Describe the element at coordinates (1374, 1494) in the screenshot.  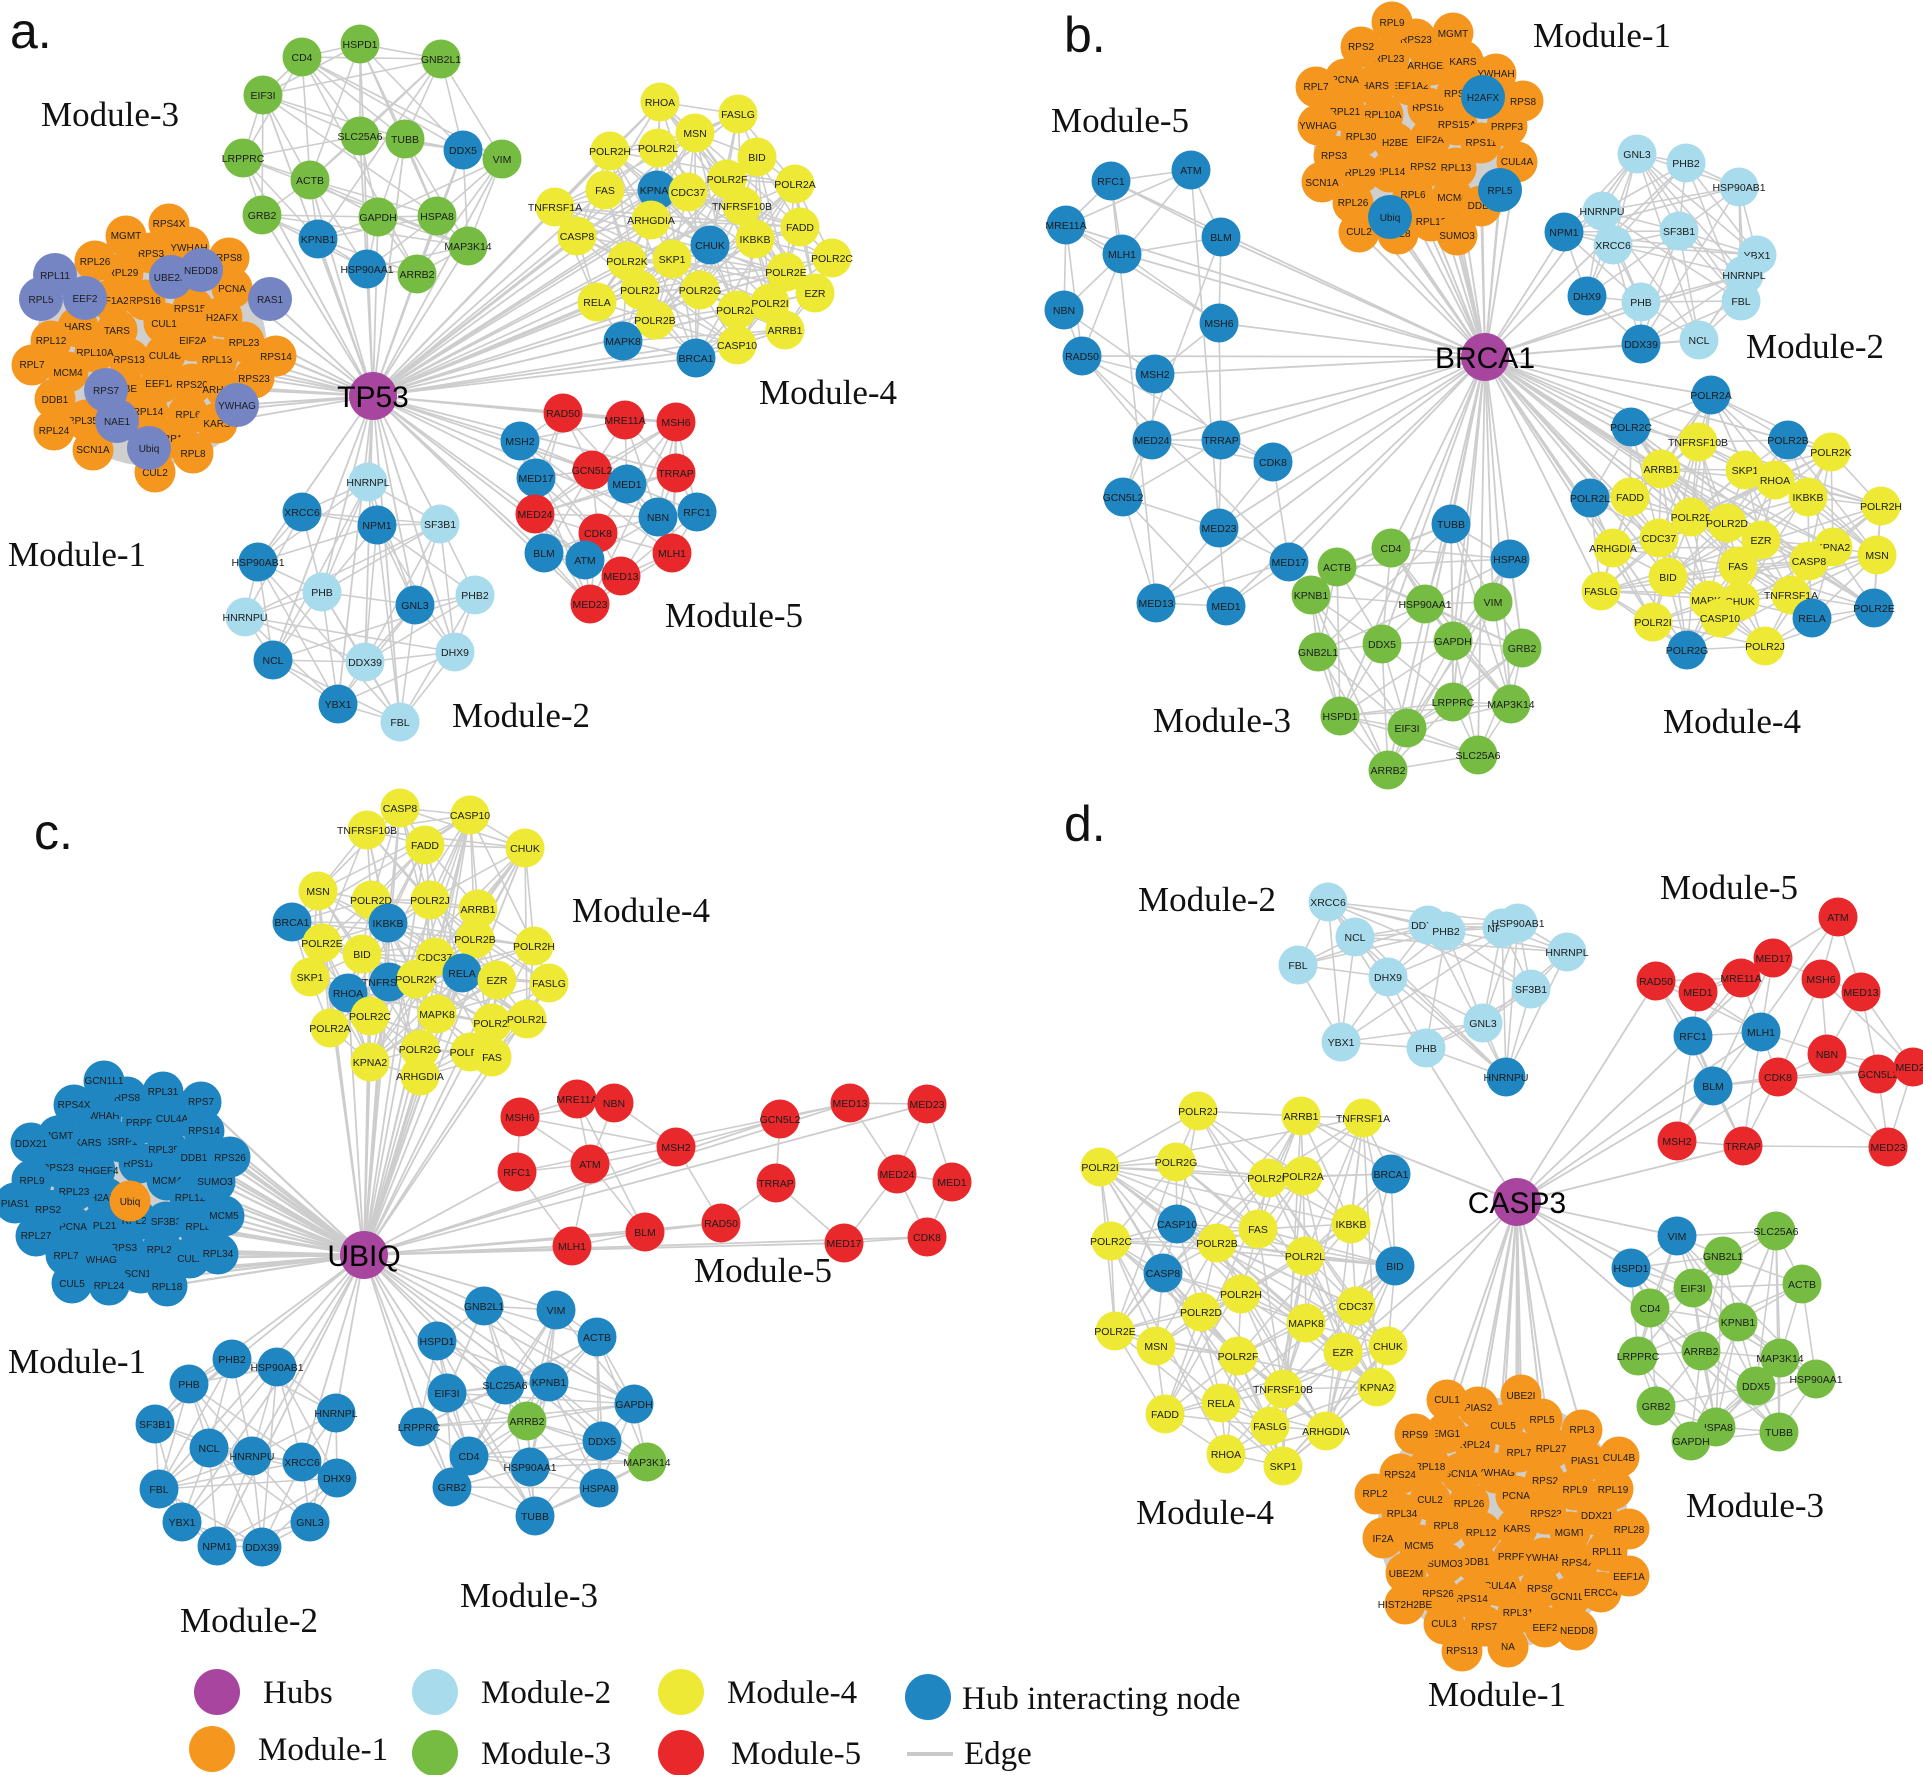
I see `svg-text: RPL2` at that location.